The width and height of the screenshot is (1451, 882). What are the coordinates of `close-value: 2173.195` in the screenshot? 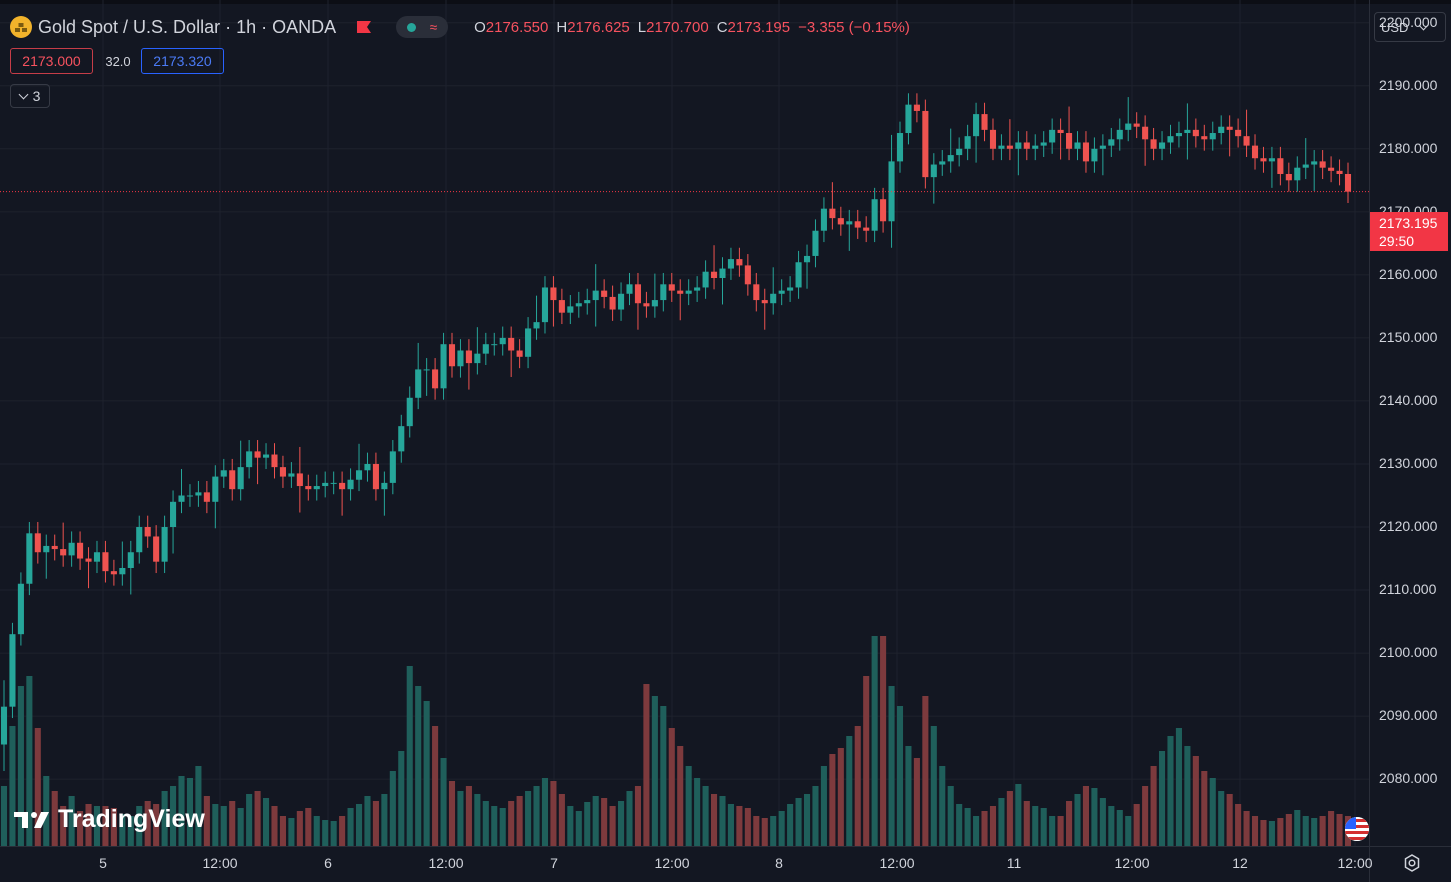 It's located at (759, 27).